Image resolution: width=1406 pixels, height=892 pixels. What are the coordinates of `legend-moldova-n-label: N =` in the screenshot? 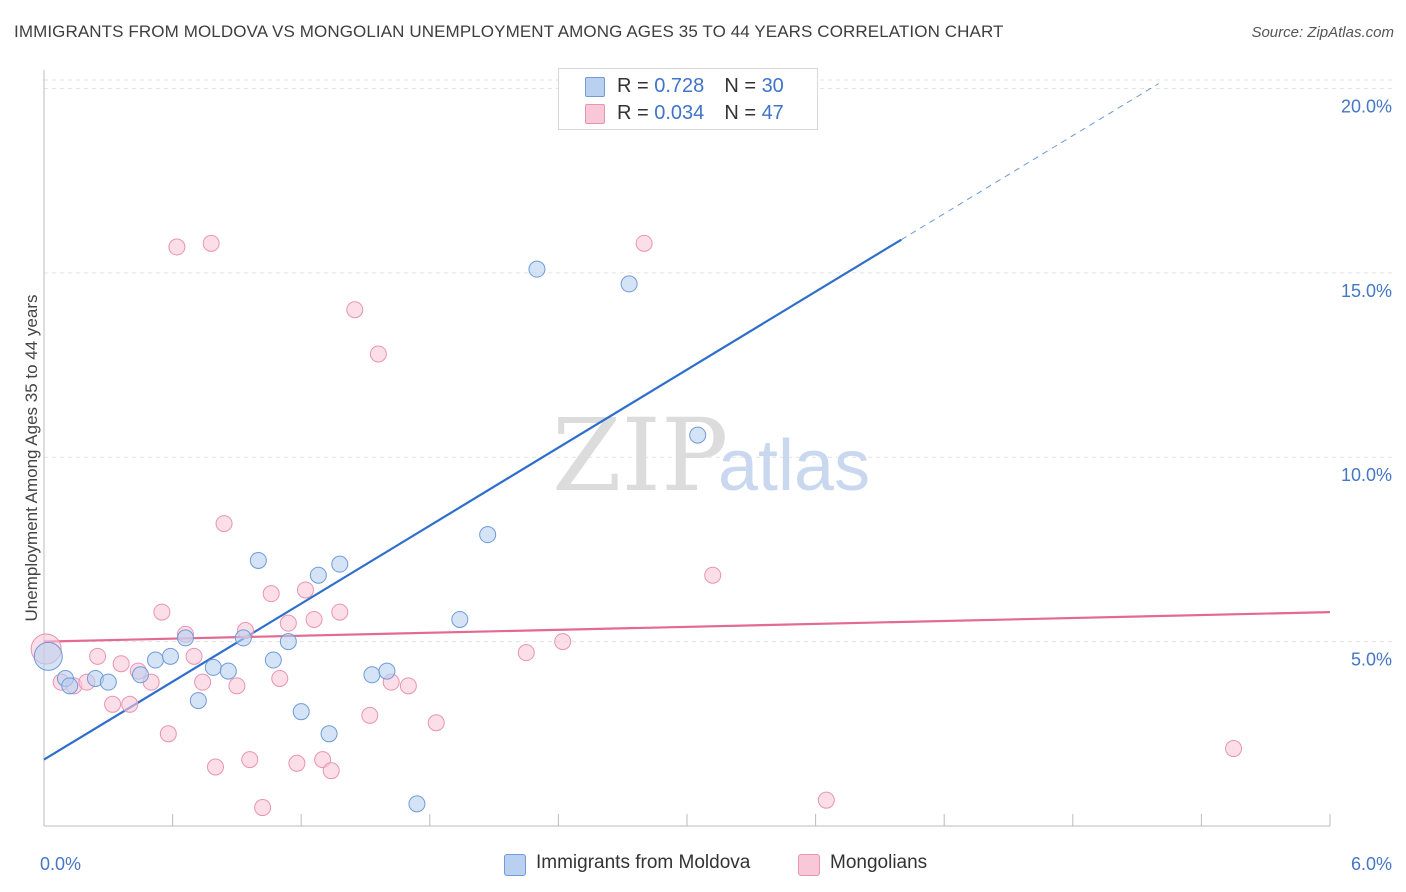 It's located at (743, 86).